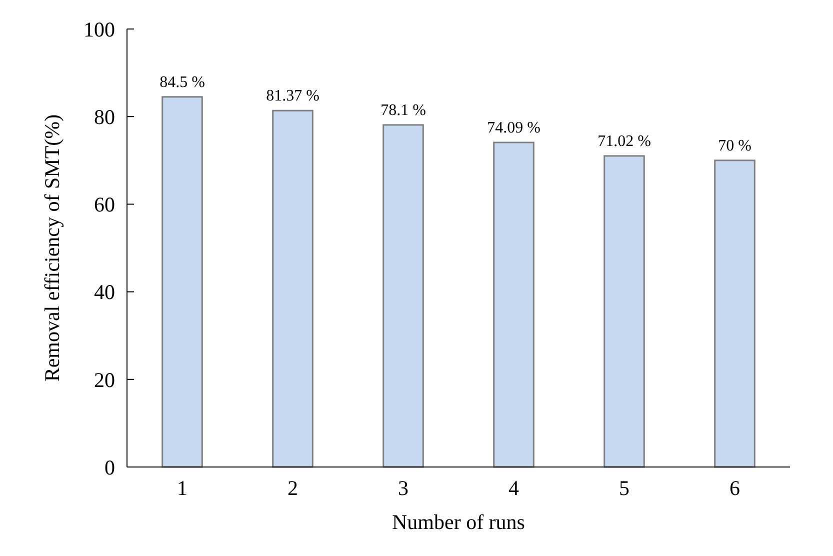 This screenshot has height=556, width=833. I want to click on data-label: 74.09 %, so click(513, 127).